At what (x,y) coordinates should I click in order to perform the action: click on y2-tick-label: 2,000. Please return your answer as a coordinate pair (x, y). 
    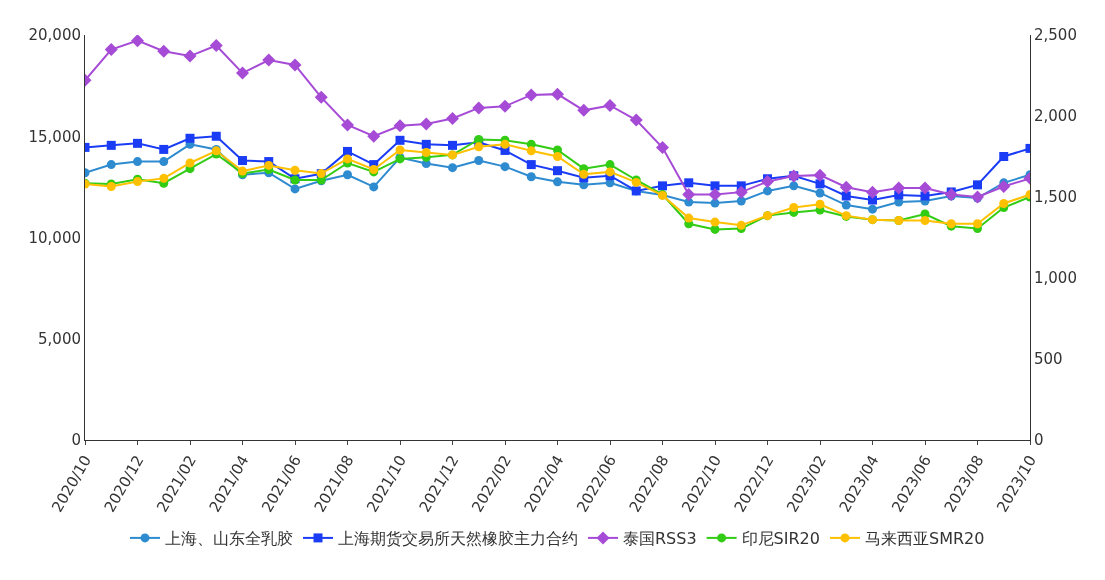
    Looking at the image, I should click on (1055, 116).